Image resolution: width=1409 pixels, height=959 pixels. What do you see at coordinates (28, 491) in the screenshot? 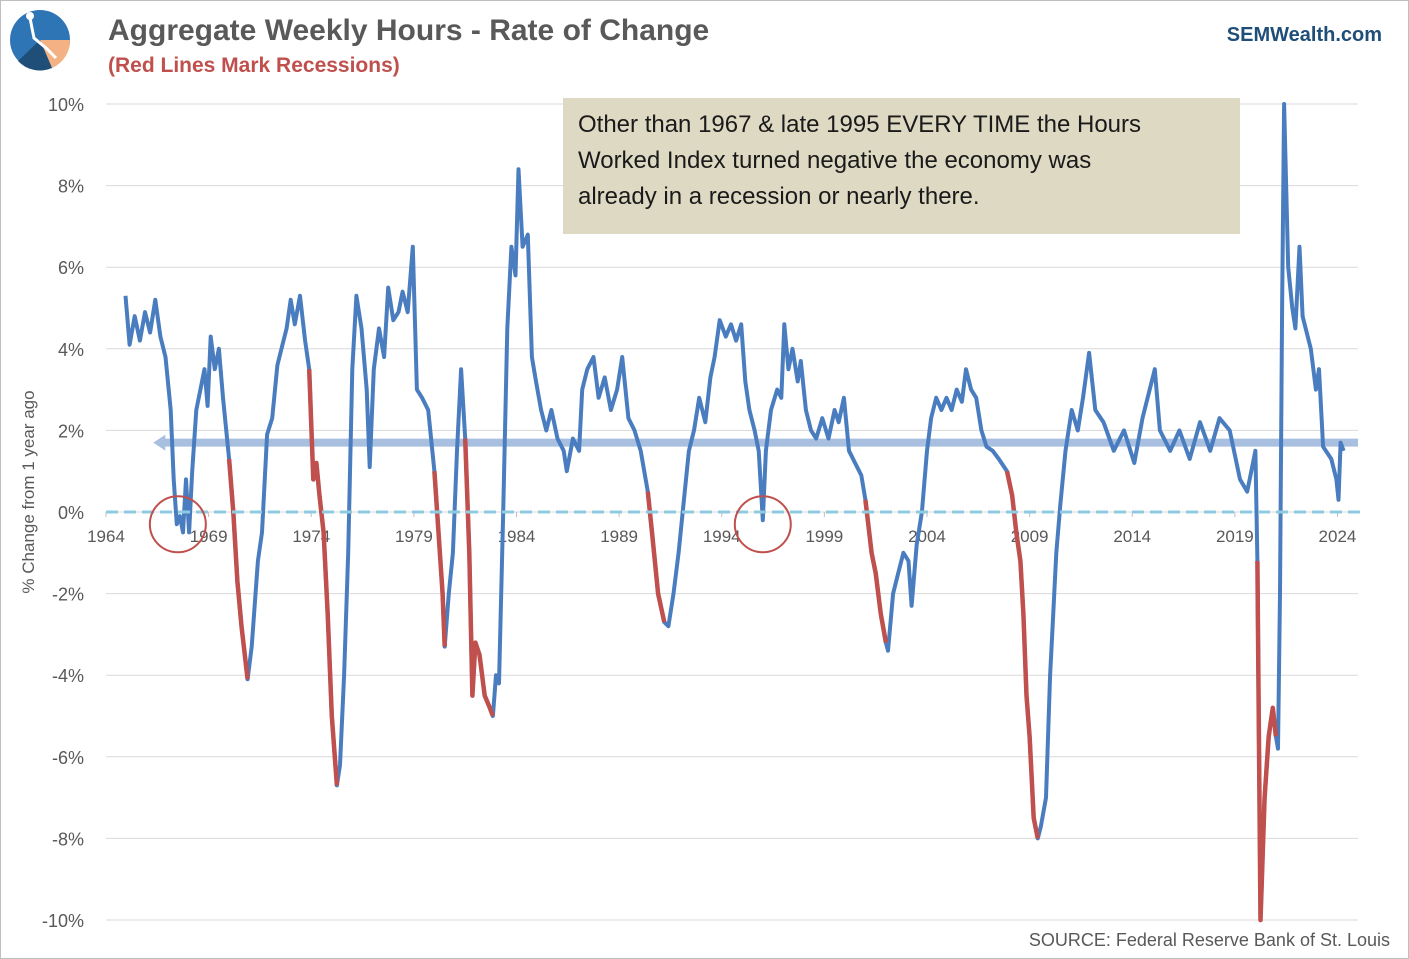
I see `y-axis-label: % Change from 1 year ago` at bounding box center [28, 491].